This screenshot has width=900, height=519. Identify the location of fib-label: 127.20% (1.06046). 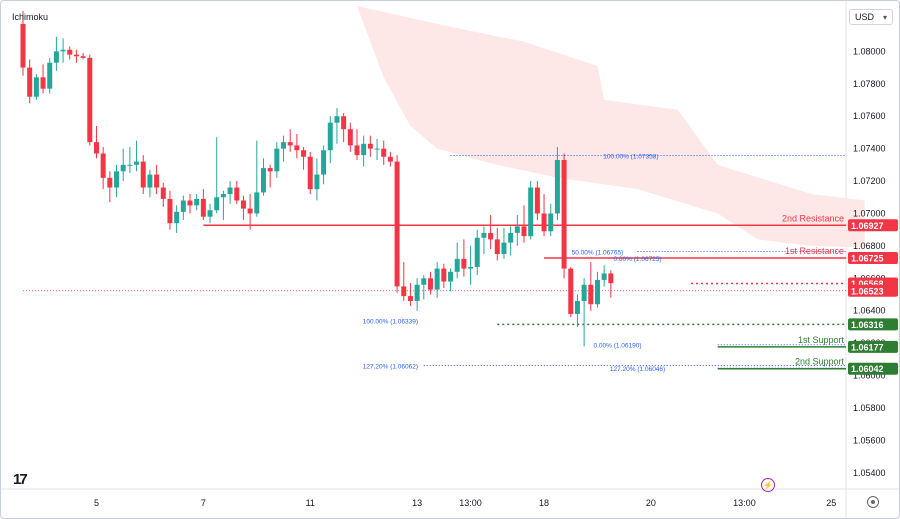
(637, 369).